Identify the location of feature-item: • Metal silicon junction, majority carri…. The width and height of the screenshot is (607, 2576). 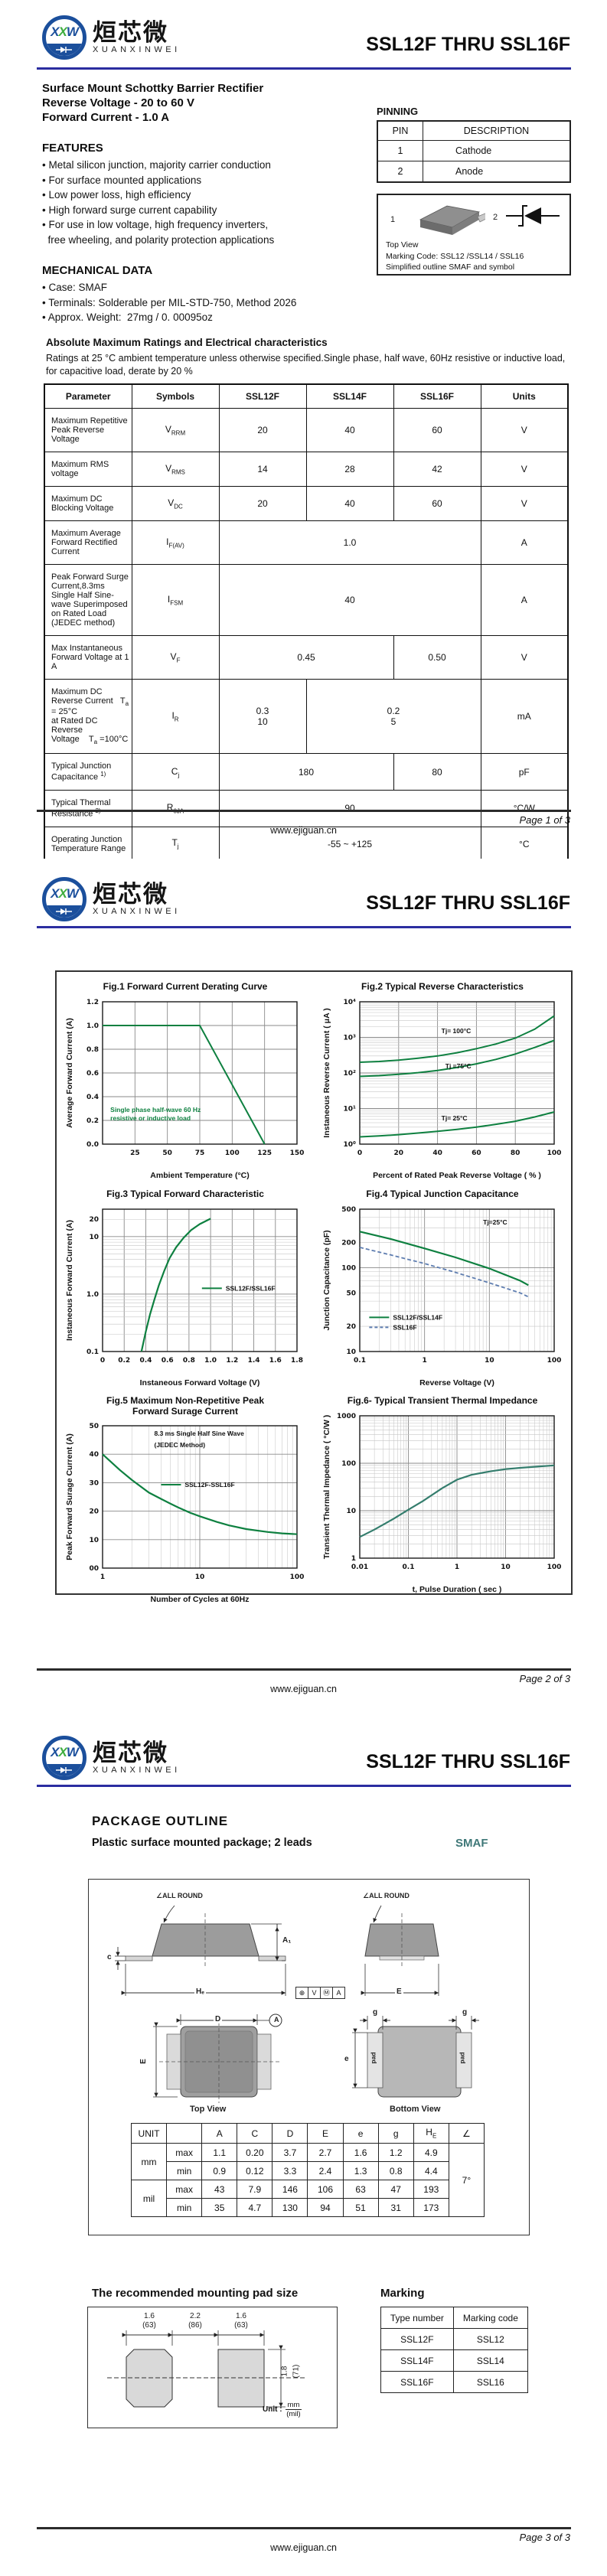
(157, 165).